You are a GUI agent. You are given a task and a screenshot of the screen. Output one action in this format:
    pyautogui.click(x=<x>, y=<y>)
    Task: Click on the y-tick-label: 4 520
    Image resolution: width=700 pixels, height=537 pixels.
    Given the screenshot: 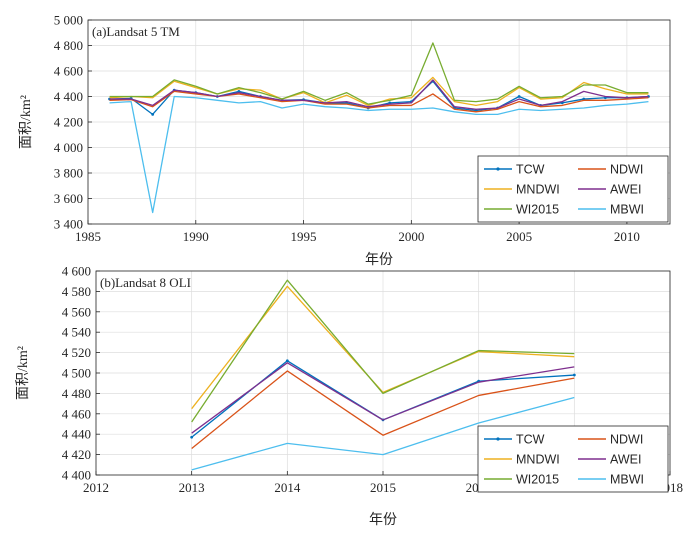 What is the action you would take?
    pyautogui.click(x=76, y=352)
    